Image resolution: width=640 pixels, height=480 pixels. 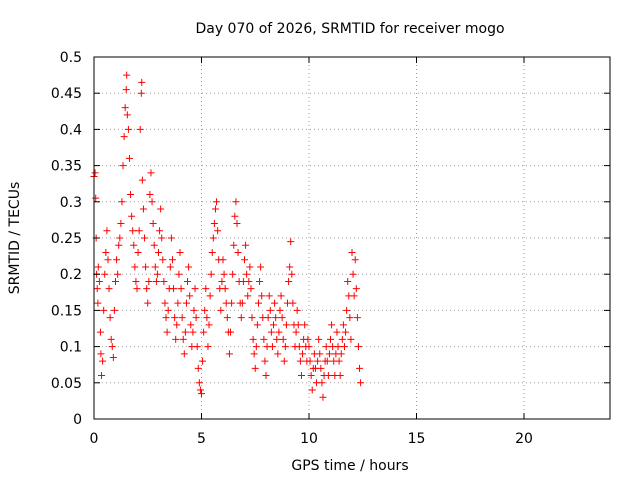 I want to click on y-tick-label: 0, so click(x=77, y=420).